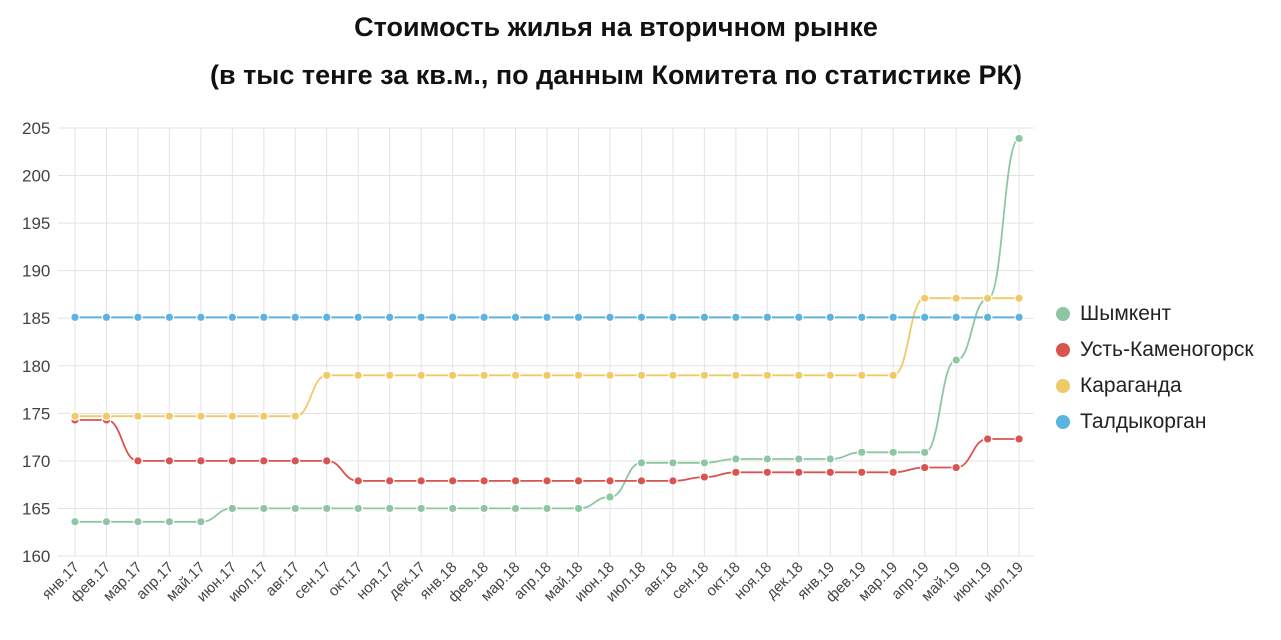 This screenshot has width=1281, height=640. Describe the element at coordinates (1155, 386) in the screenshot. I see `legend-item: Караганда` at that location.